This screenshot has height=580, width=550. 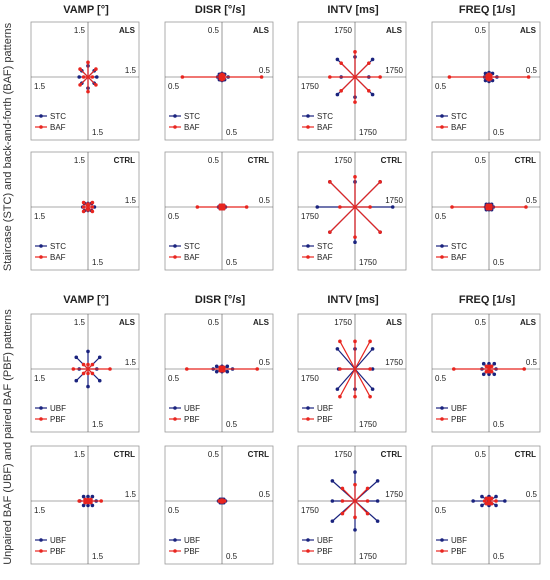 I want to click on tick-label-left: 1750, so click(x=310, y=216).